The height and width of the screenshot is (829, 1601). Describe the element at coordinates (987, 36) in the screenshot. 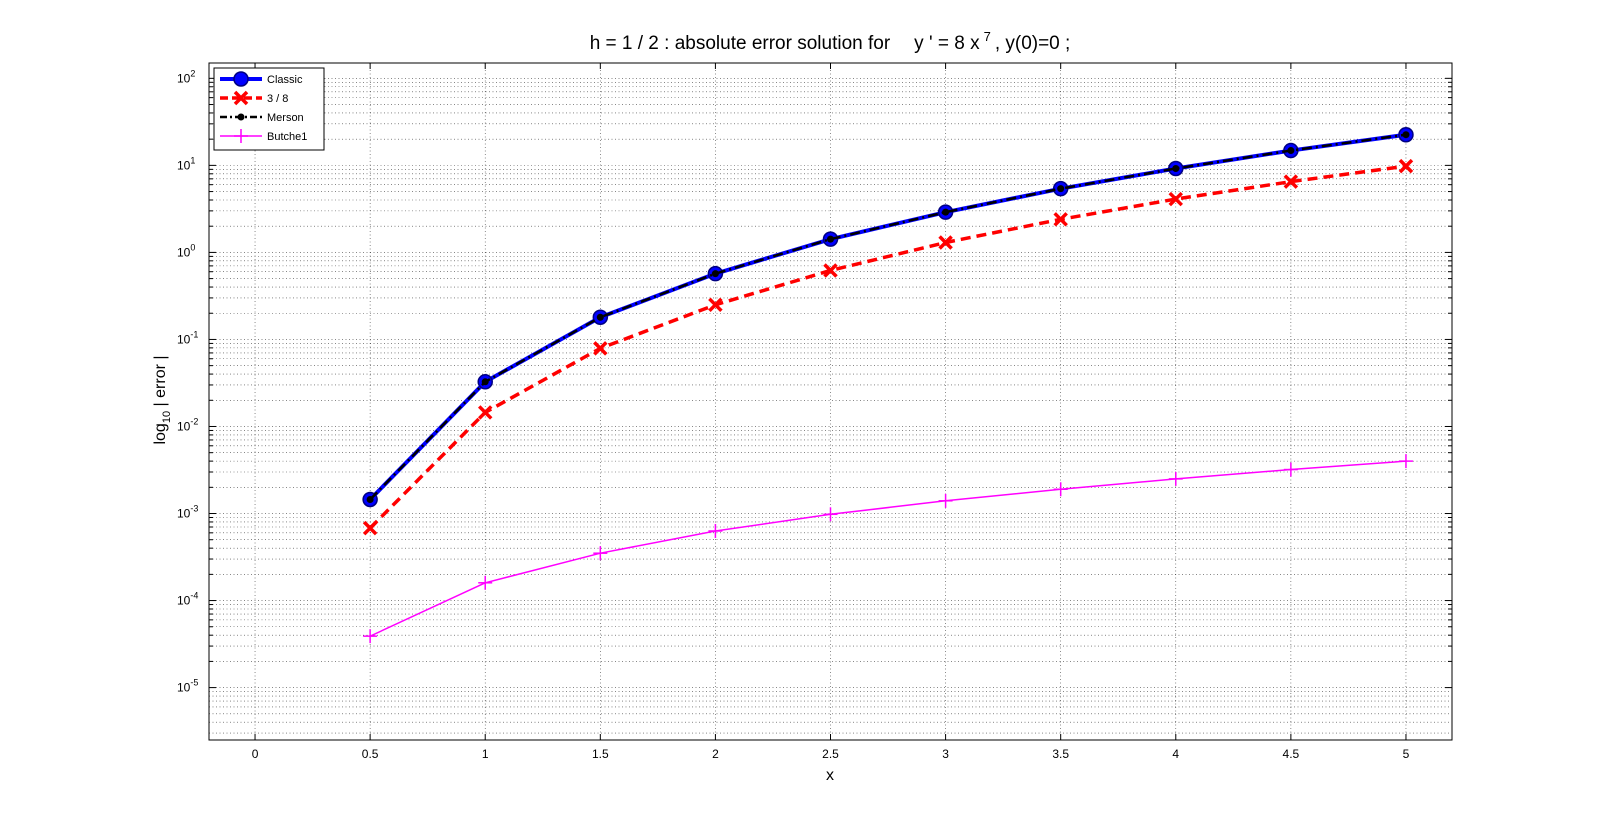

I see `title-exponent: 7` at that location.